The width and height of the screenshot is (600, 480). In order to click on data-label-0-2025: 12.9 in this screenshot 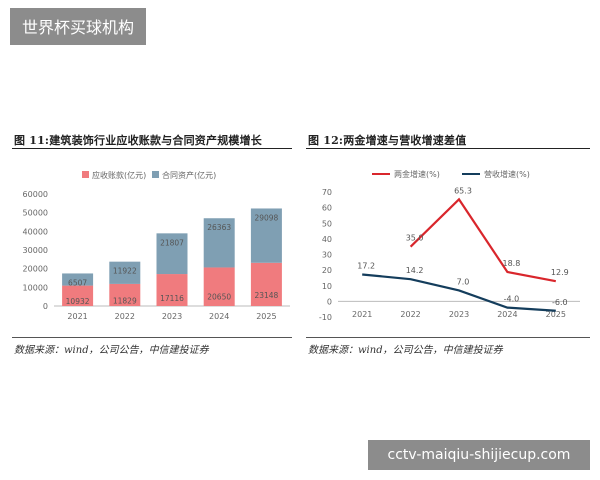, I will do `click(560, 272)`.